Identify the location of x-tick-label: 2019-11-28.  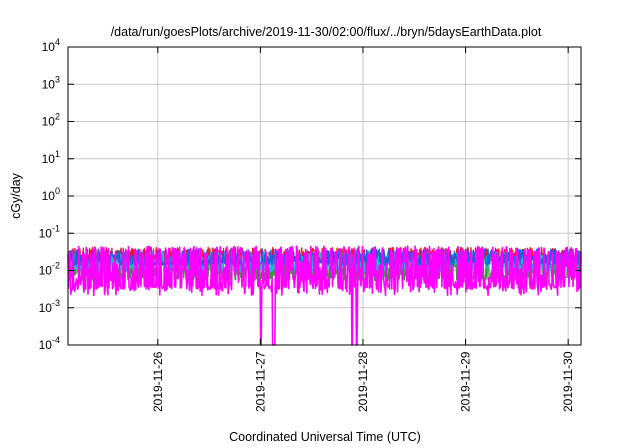
(363, 381).